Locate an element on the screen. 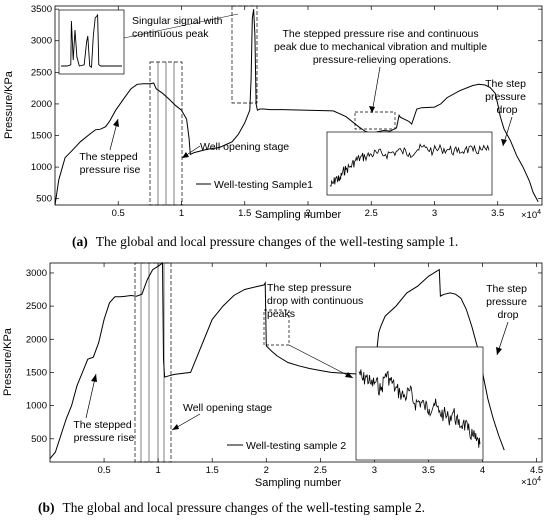 This screenshot has width=550, height=527. singular-box-a is located at coordinates (244, 54).